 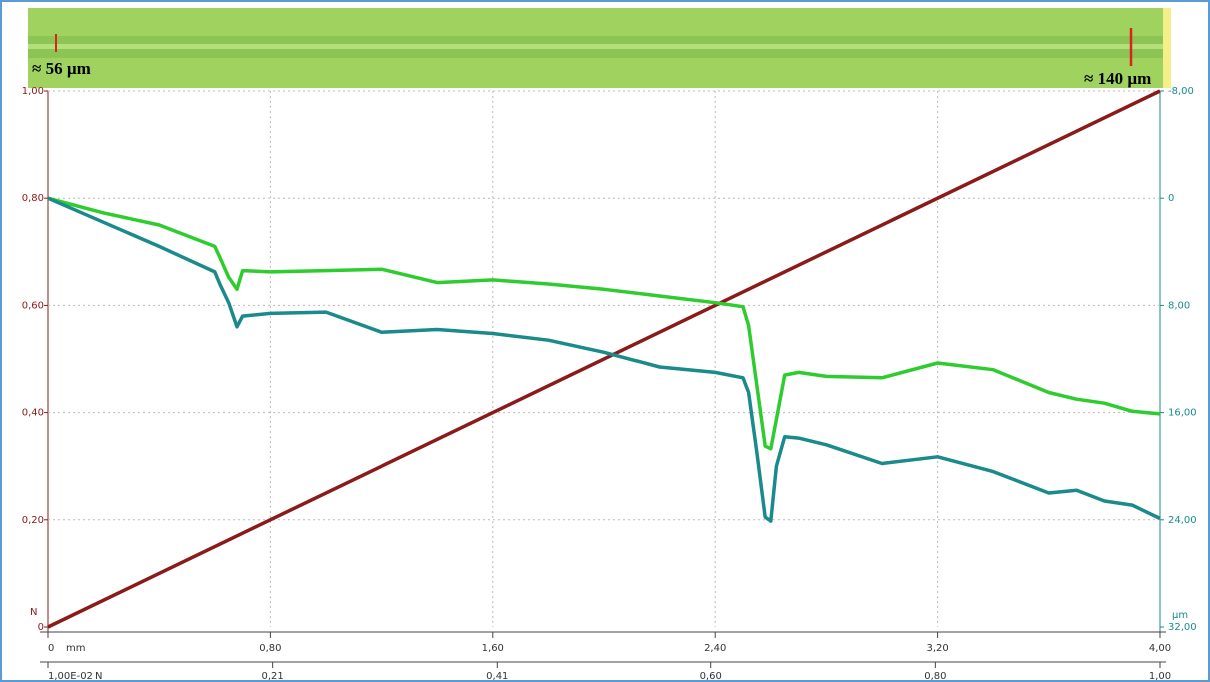 I want to click on x-tick-label: 3,20, so click(x=937, y=648).